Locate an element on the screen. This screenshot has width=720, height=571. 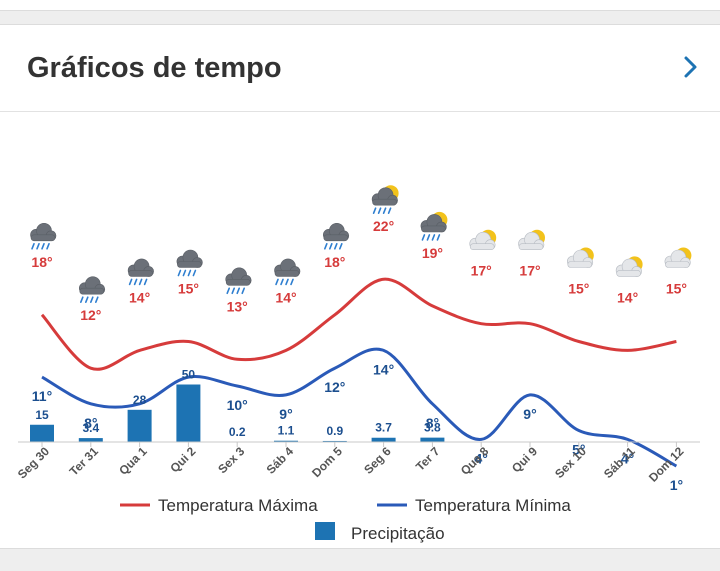
top-strip is located at coordinates (360, 5).